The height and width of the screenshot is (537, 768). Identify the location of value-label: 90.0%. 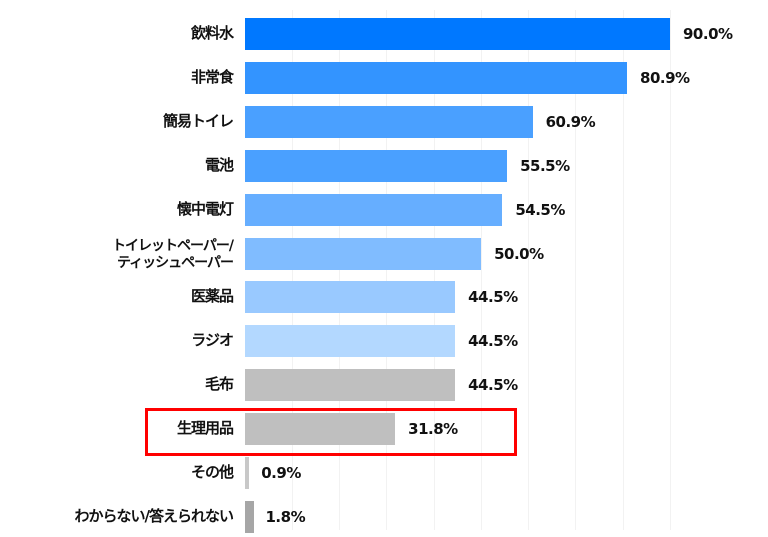
(708, 34).